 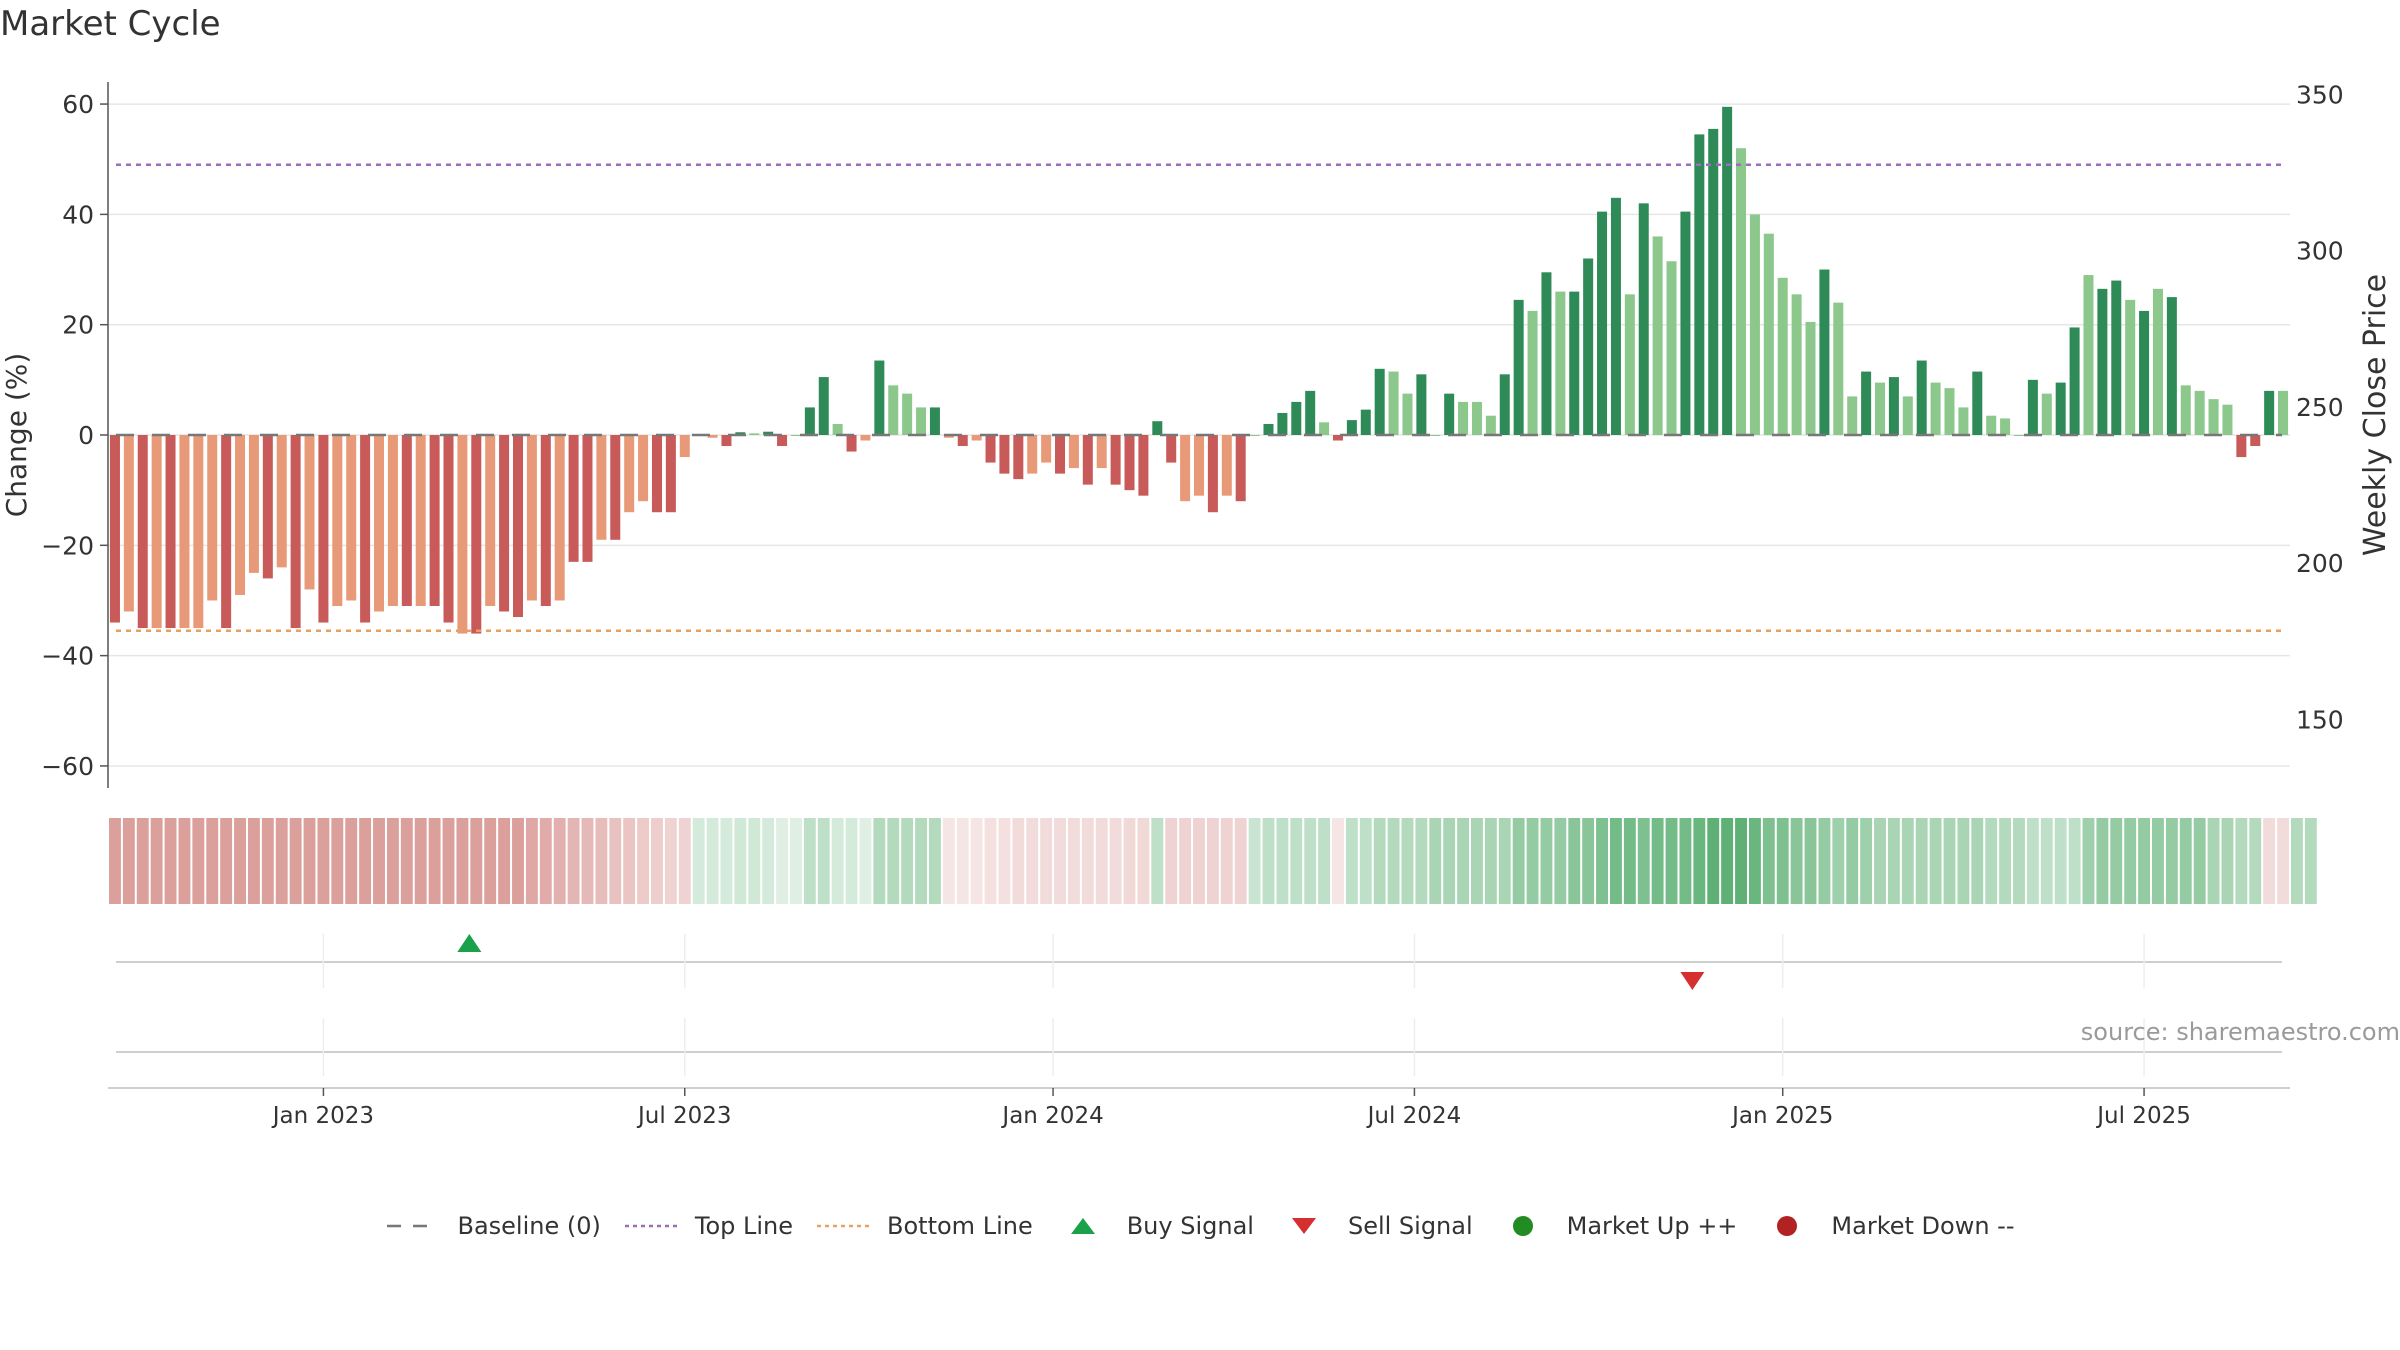 I want to click on y-tick-label: 60, so click(x=78, y=104).